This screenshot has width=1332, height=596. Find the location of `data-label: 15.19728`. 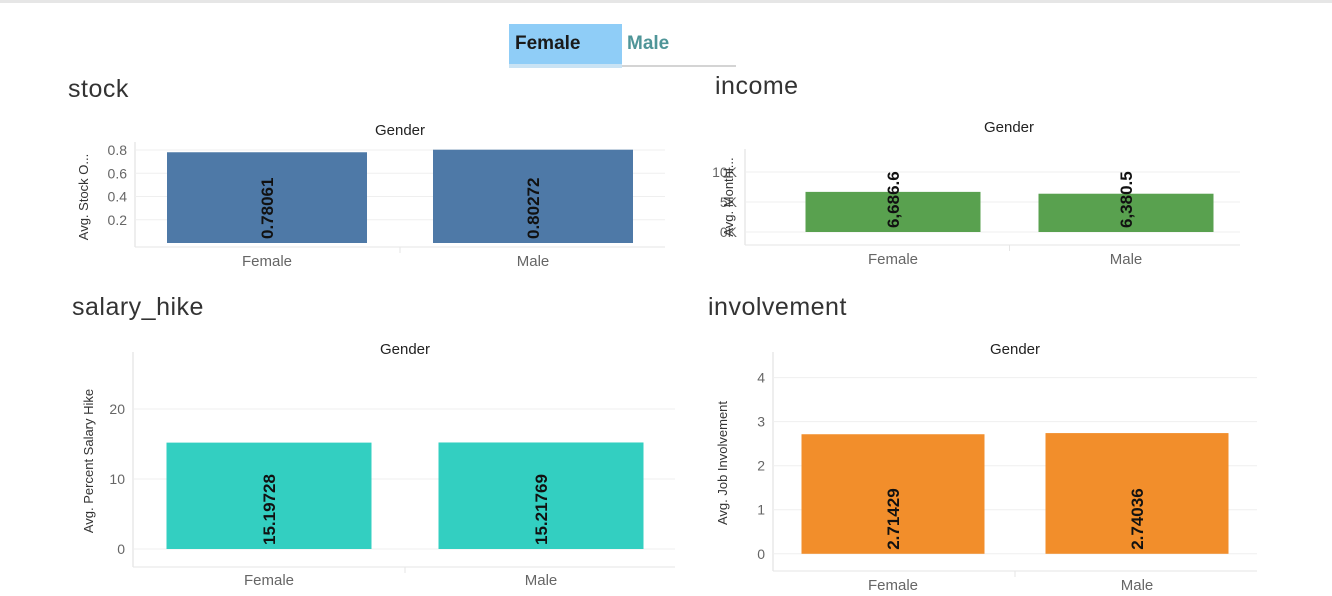

data-label: 15.19728 is located at coordinates (269, 509).